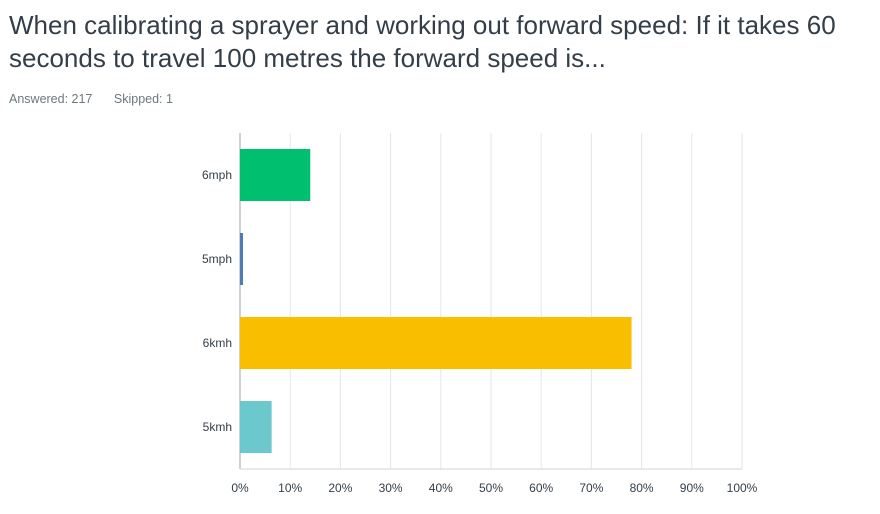  I want to click on category-label: 6mph, so click(217, 175).